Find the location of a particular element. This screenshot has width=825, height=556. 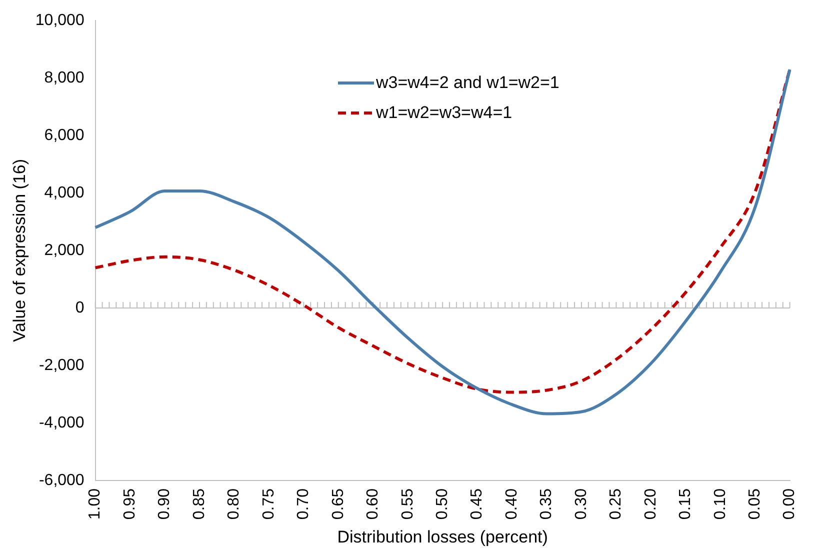

y-tick-label: 10,000 is located at coordinates (59, 21).